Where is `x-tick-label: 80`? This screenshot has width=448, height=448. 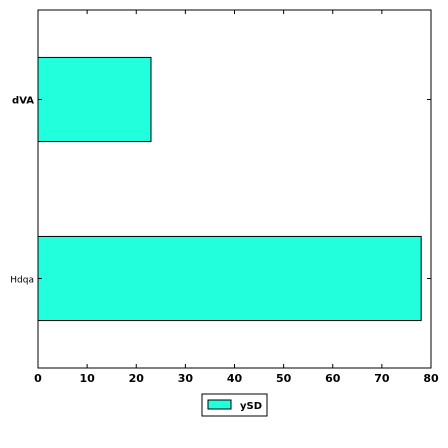 x-tick-label: 80 is located at coordinates (431, 378).